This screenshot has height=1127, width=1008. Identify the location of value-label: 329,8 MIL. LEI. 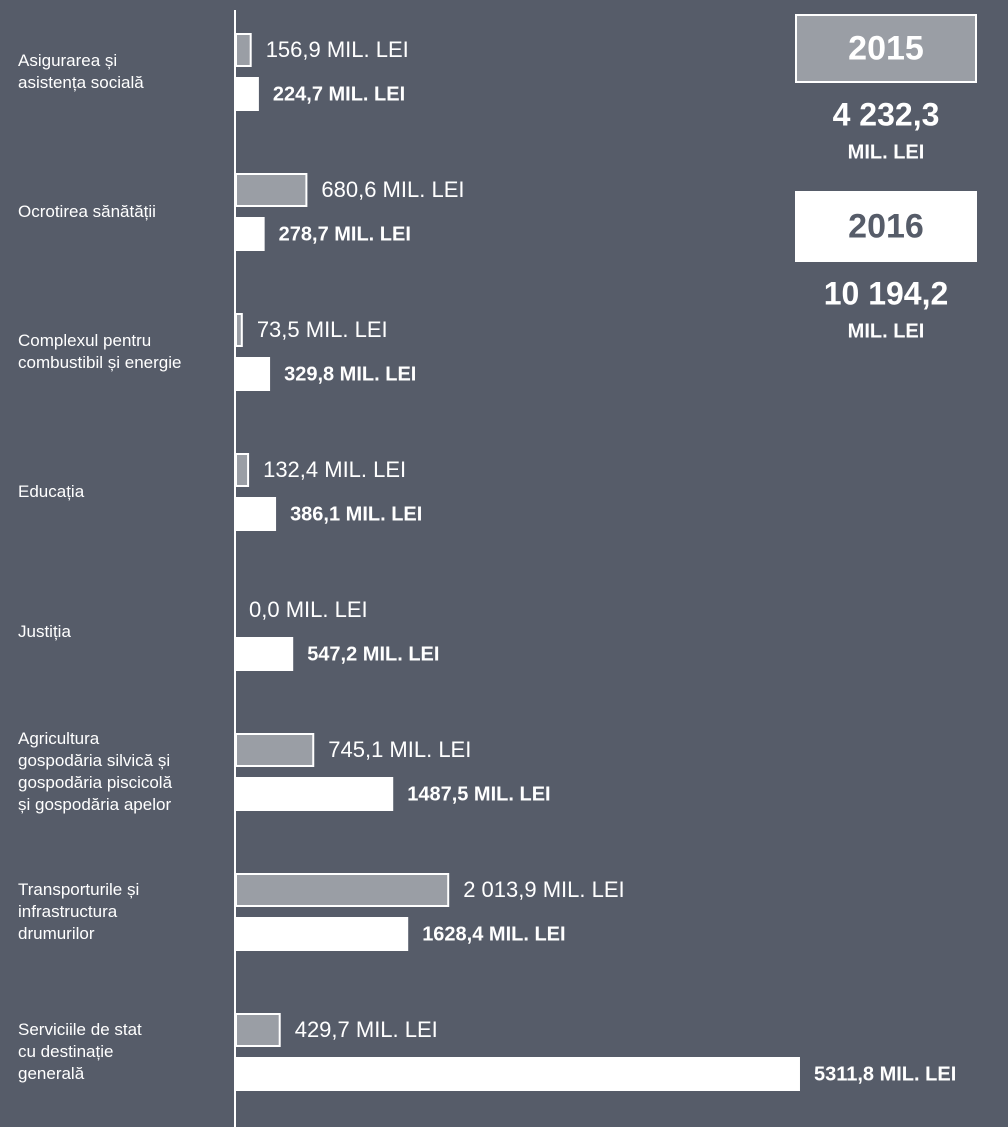
(350, 374).